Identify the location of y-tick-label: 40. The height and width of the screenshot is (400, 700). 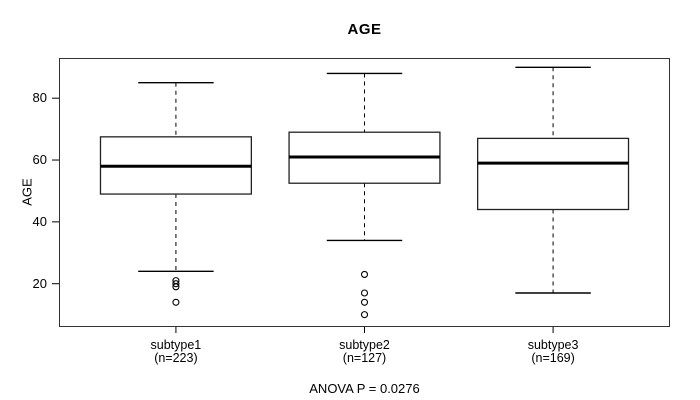
(39, 221).